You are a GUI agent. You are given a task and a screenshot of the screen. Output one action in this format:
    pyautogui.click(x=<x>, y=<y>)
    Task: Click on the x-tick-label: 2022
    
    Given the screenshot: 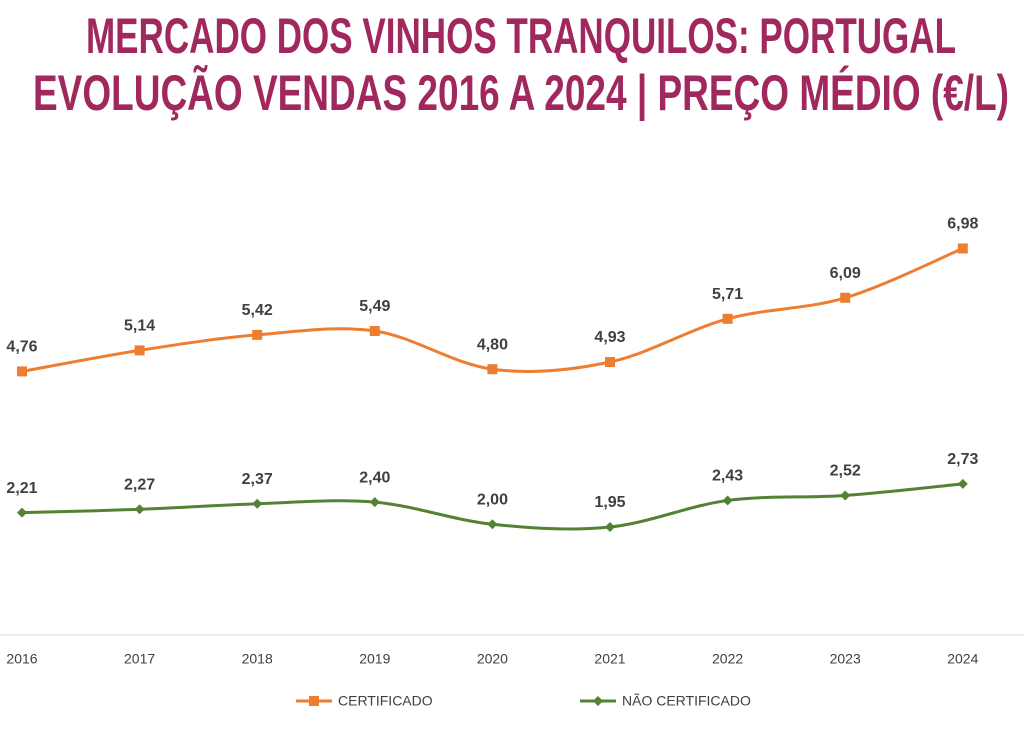 What is the action you would take?
    pyautogui.click(x=727, y=659)
    